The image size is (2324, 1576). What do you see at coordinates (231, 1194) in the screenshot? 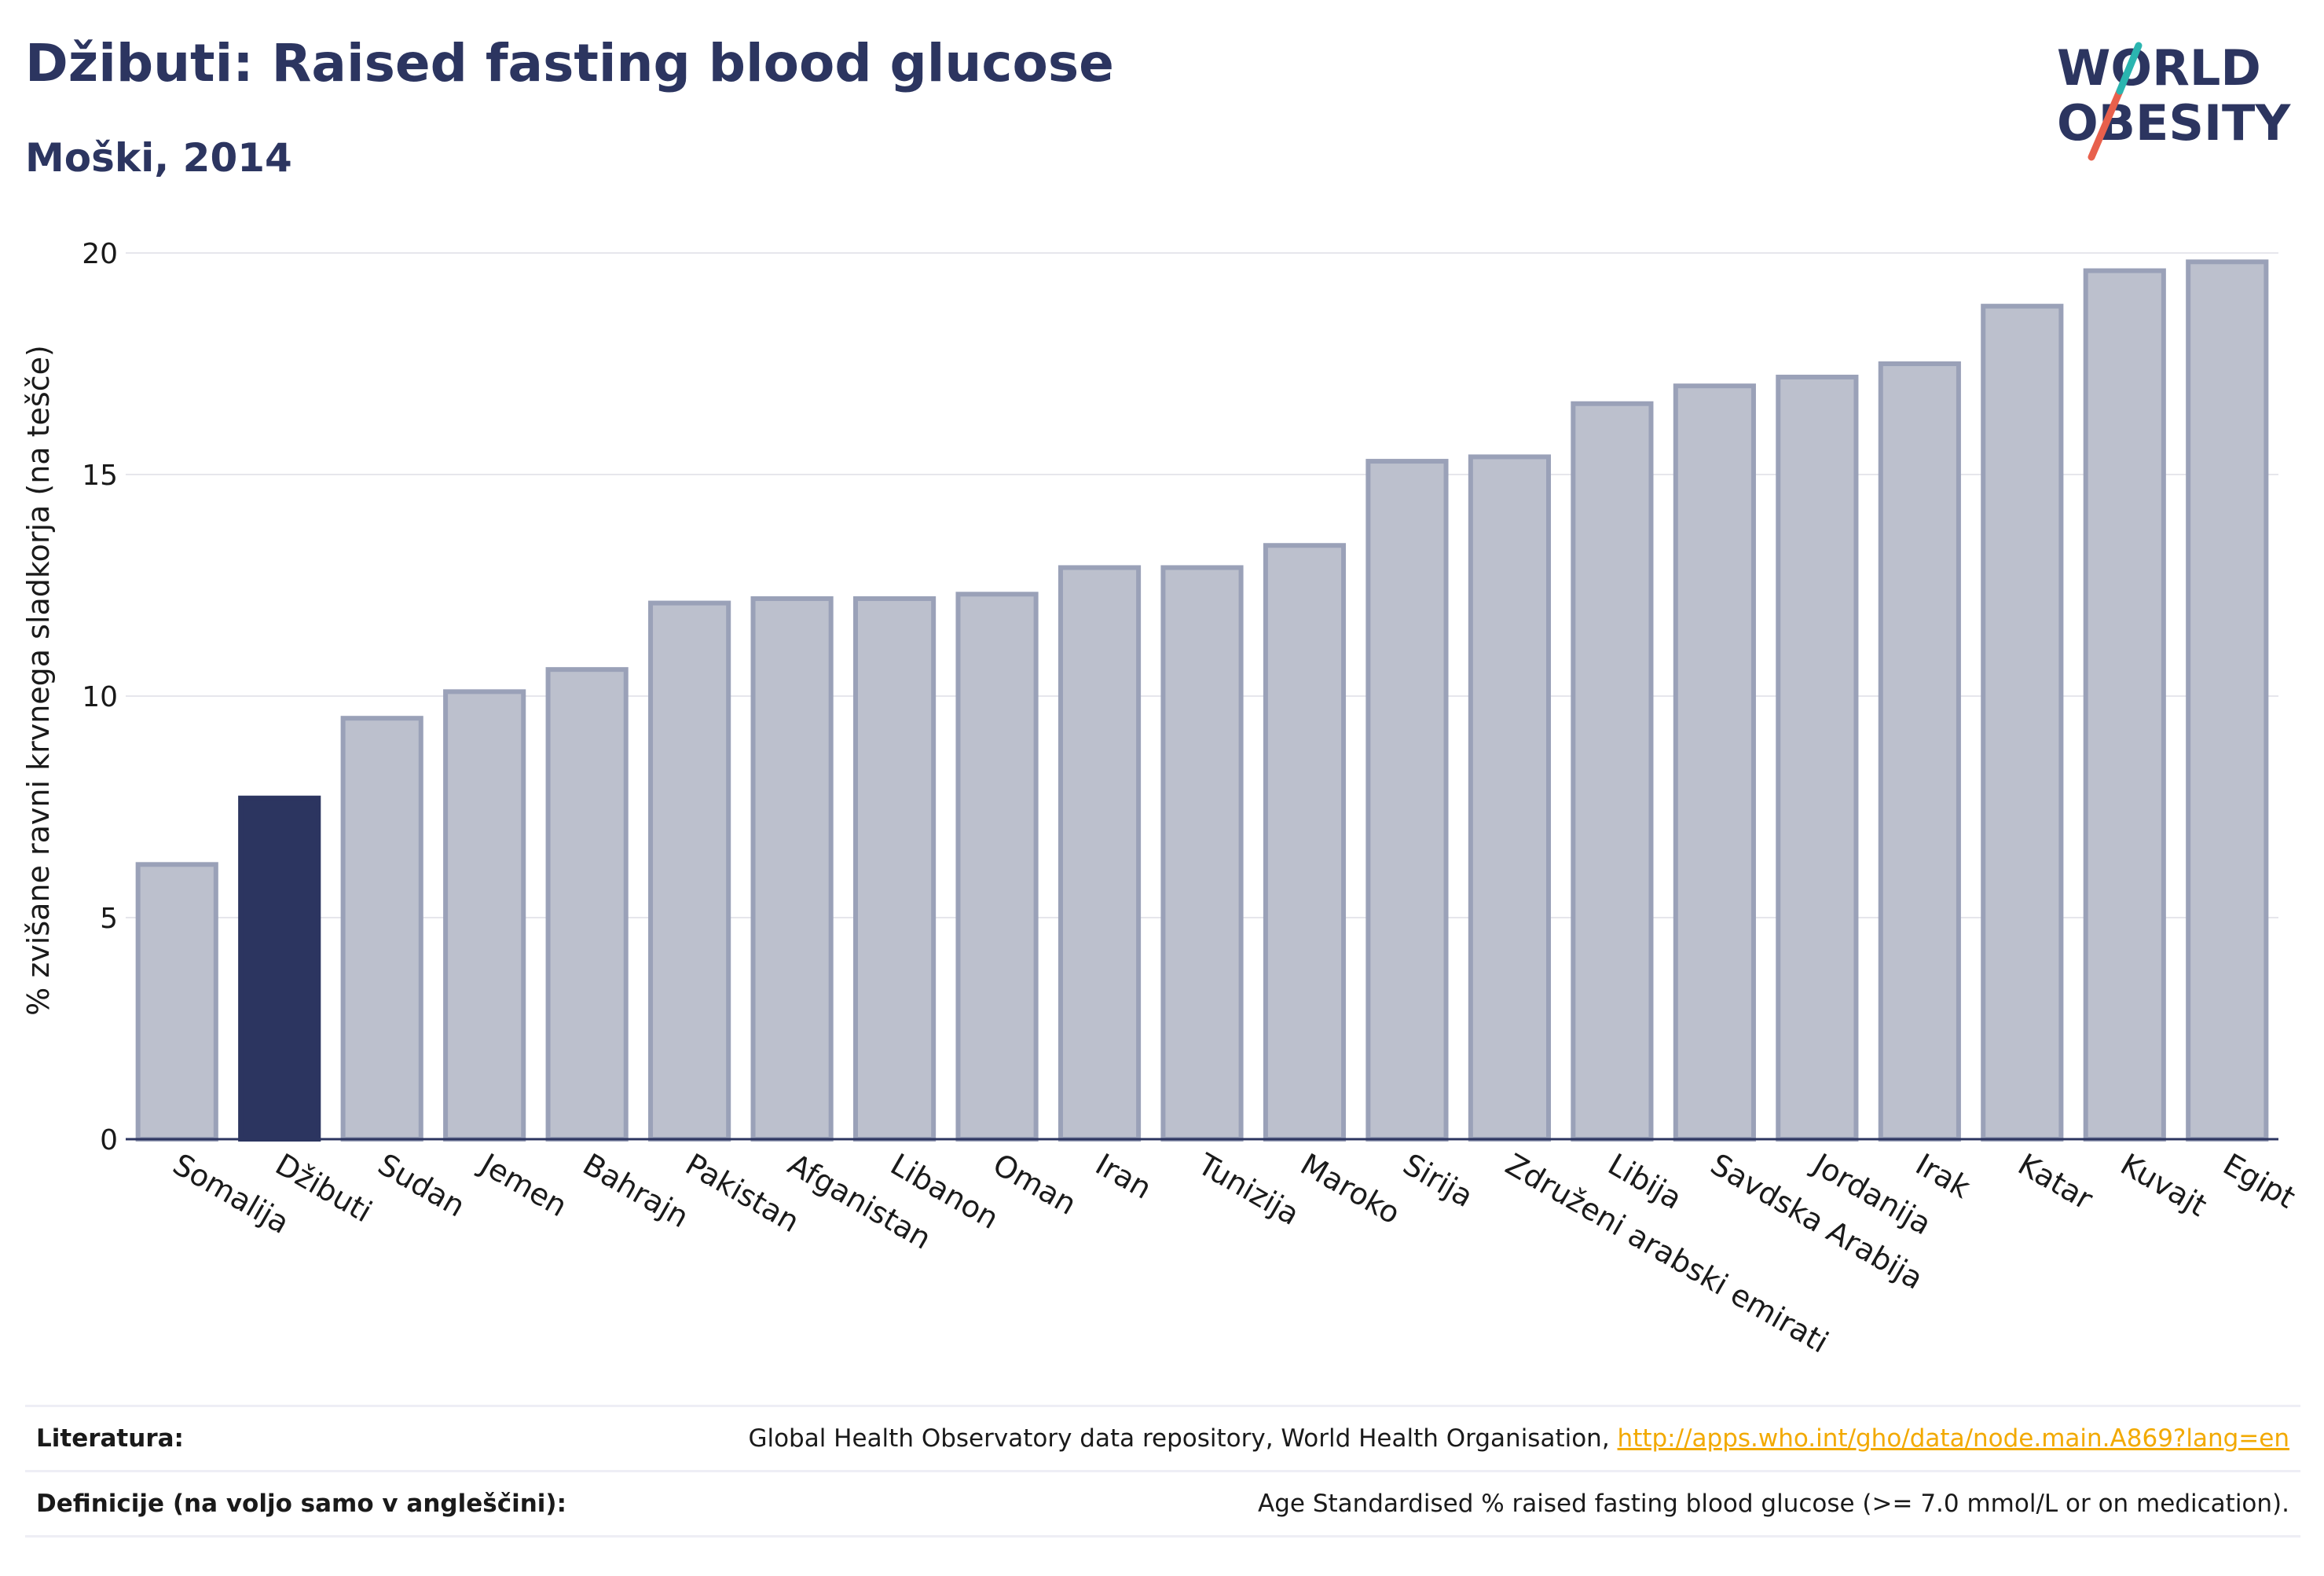
I see `x-tick-label: Somalija` at bounding box center [231, 1194].